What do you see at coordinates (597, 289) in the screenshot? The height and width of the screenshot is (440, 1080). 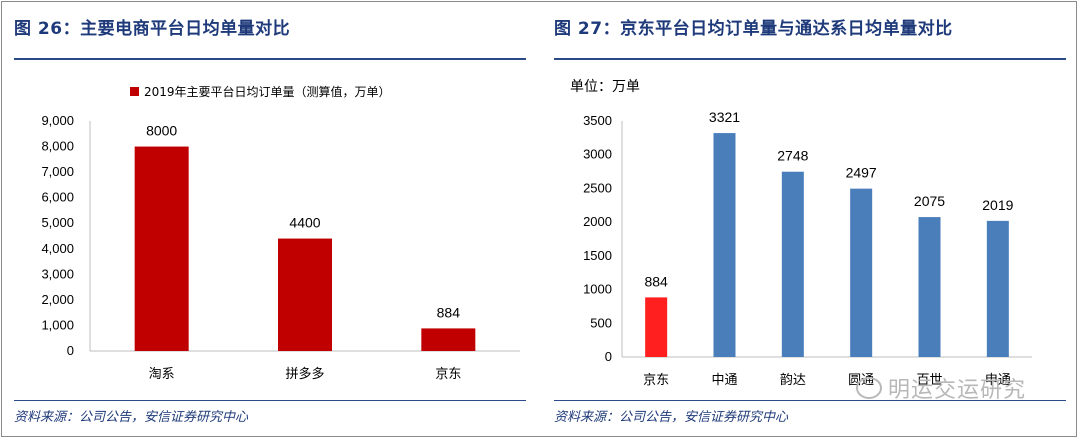 I see `right-y-tick-label: 1000` at bounding box center [597, 289].